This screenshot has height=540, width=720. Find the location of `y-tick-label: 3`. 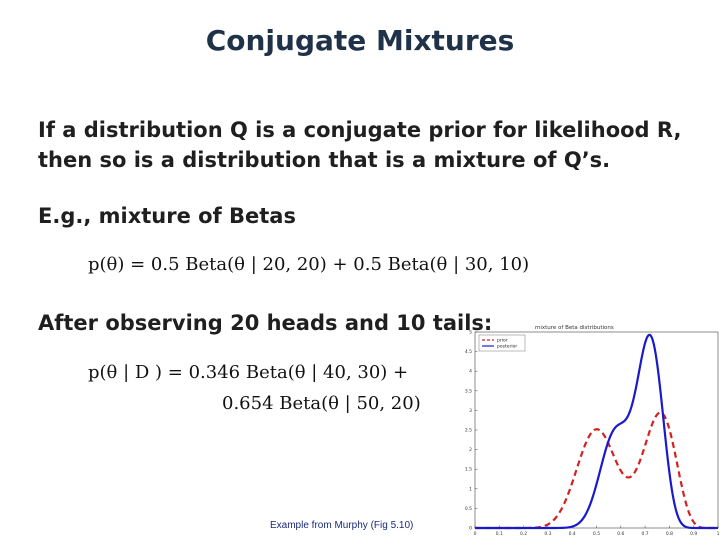

y-tick-label: 3 is located at coordinates (470, 411).